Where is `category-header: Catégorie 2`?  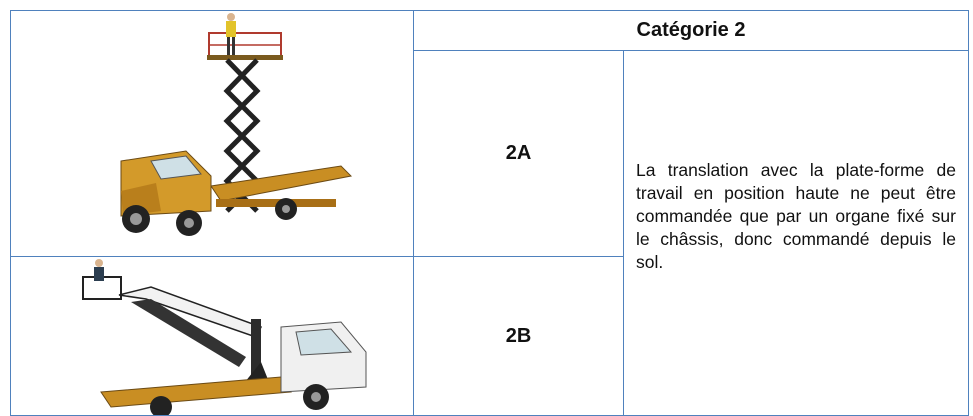 category-header: Catégorie 2 is located at coordinates (691, 30).